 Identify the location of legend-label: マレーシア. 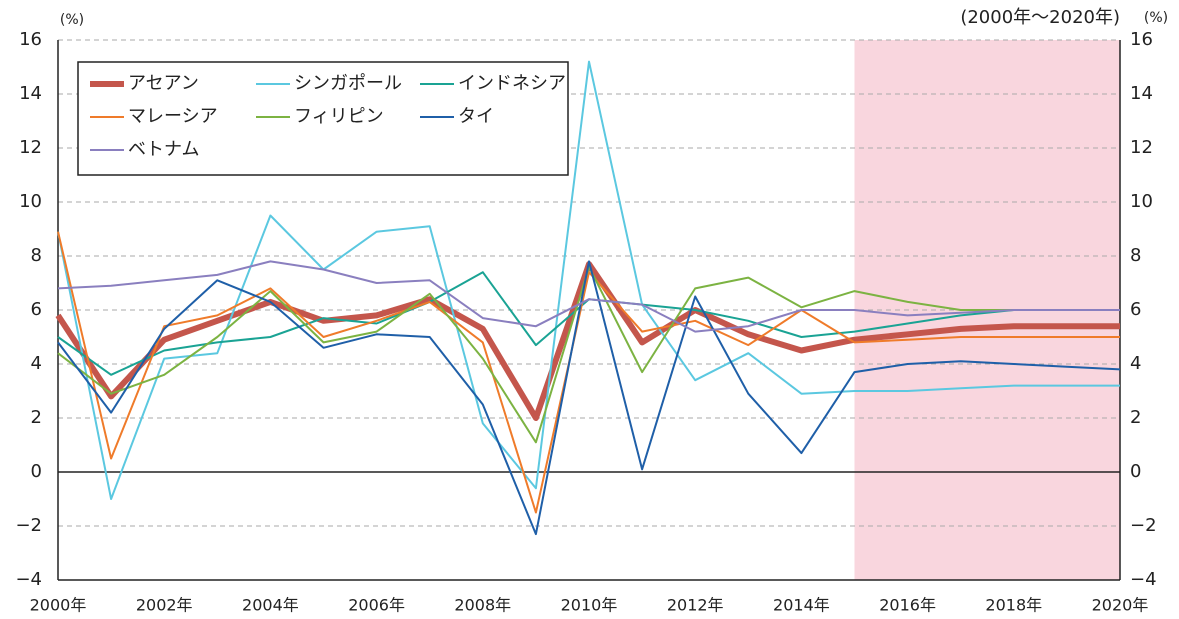
(173, 116).